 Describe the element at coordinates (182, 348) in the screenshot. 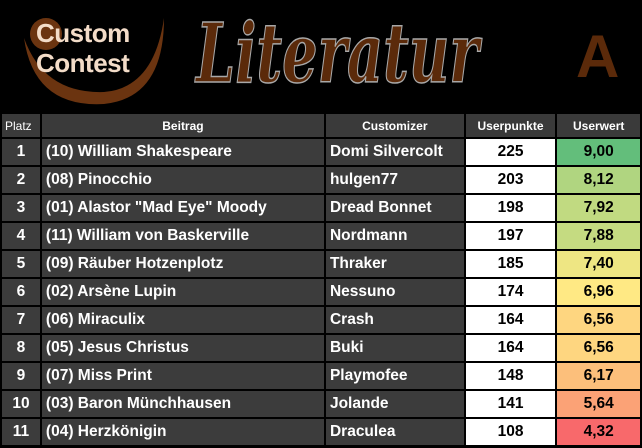

I see `cell-entry: (05) Jesus Christus` at that location.